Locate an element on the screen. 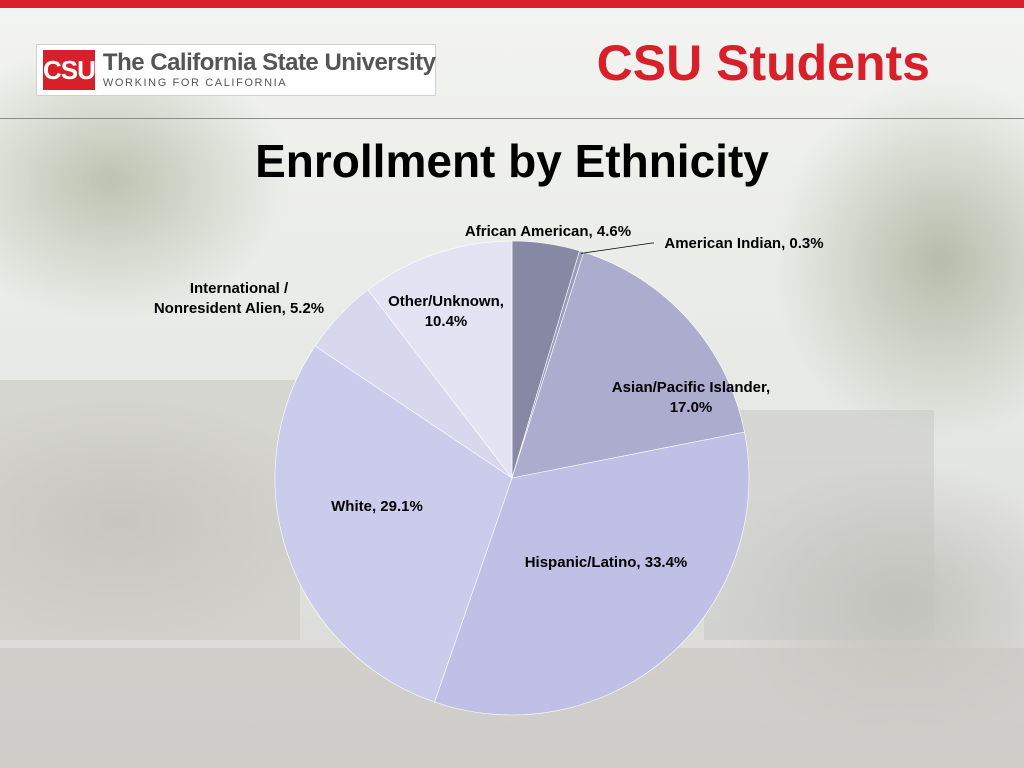 The image size is (1024, 768). data-label-asian-pacific-islander: Asian/Pacific Islander, 17.0% is located at coordinates (691, 397).